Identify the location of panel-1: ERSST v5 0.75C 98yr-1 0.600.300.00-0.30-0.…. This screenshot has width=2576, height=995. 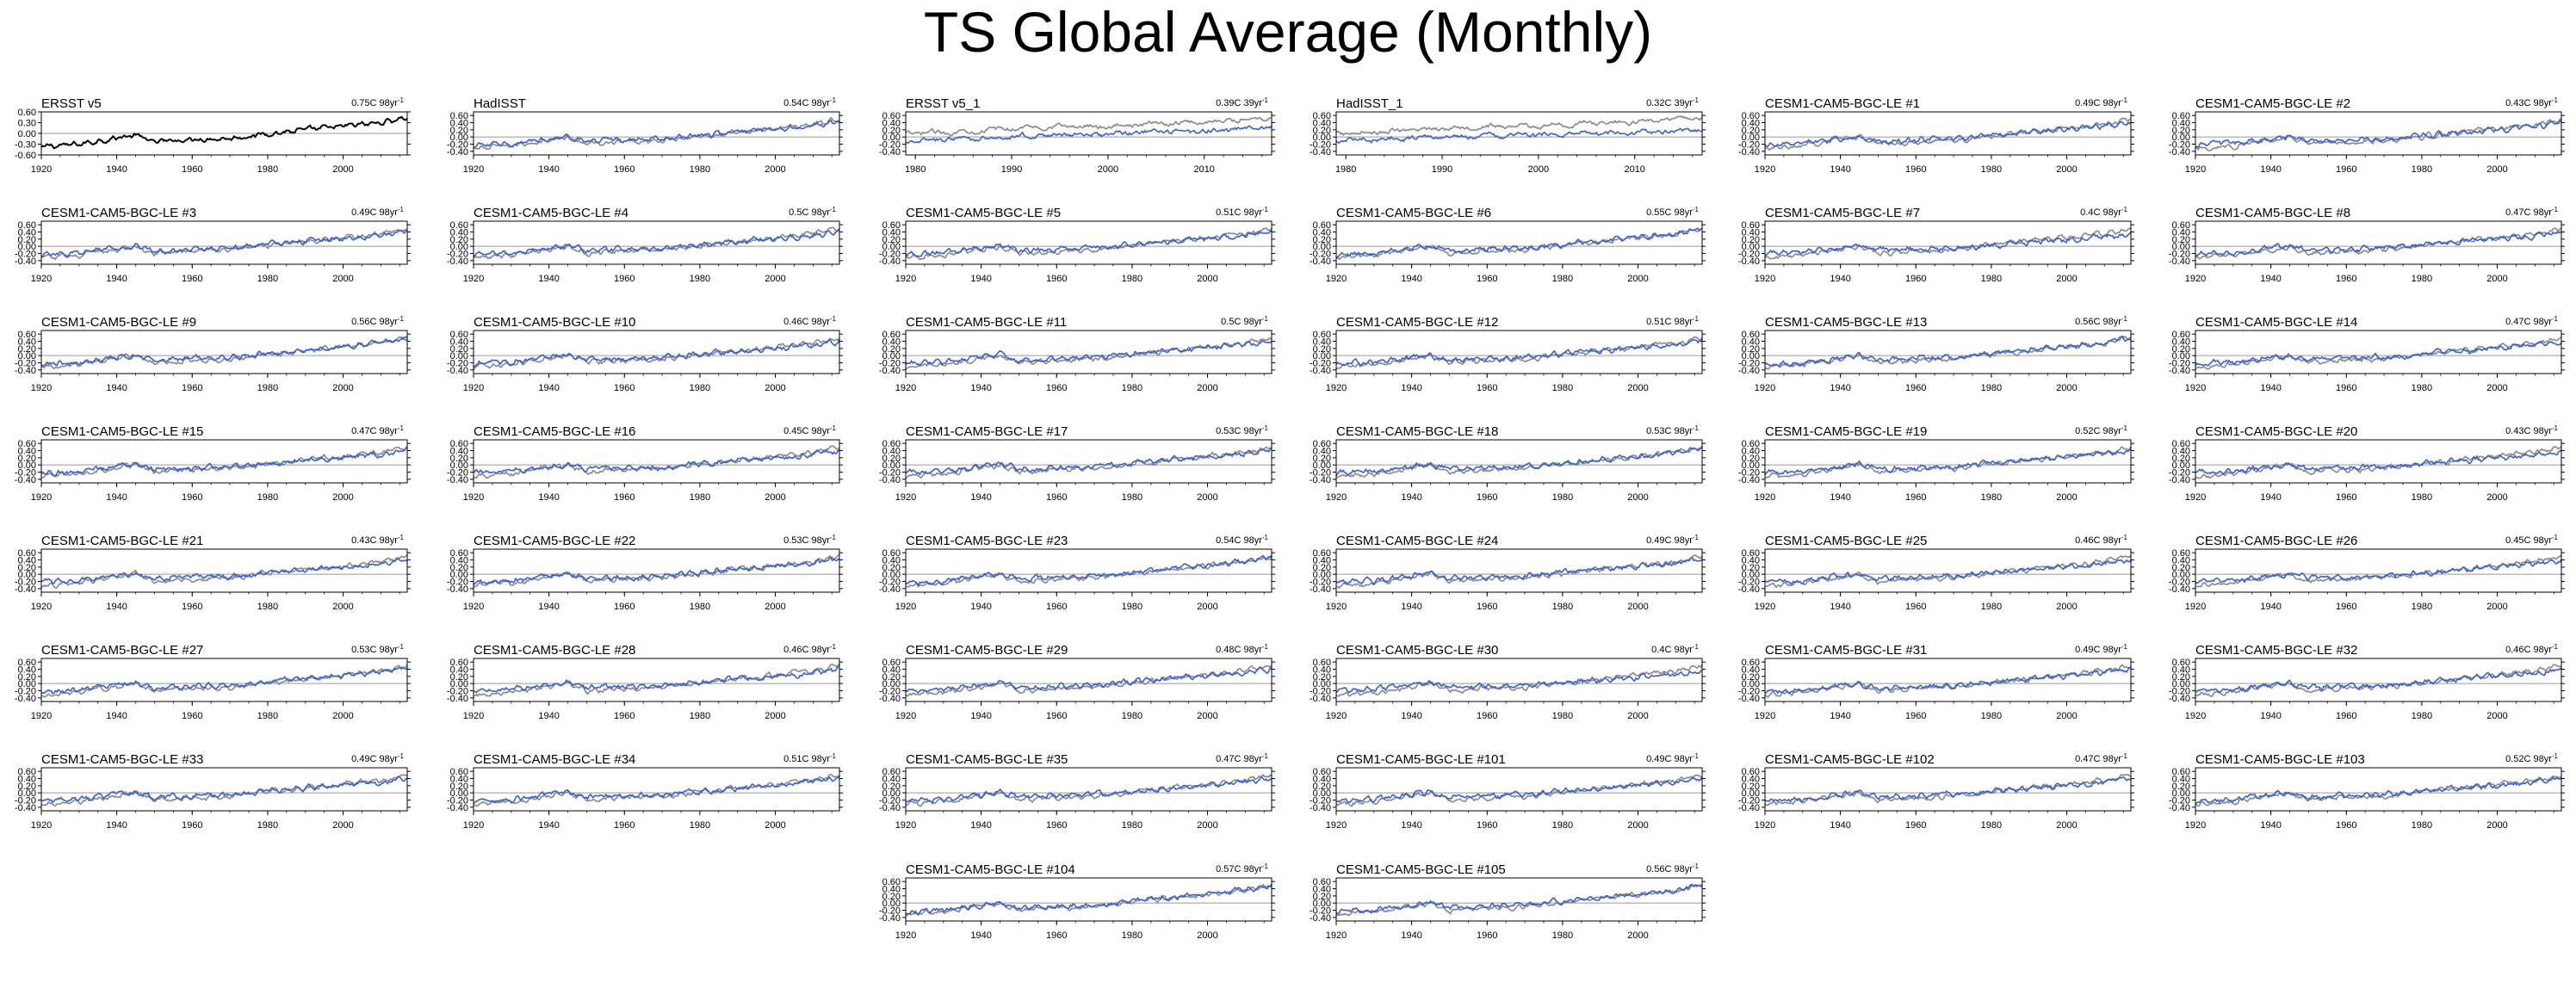
(213, 135).